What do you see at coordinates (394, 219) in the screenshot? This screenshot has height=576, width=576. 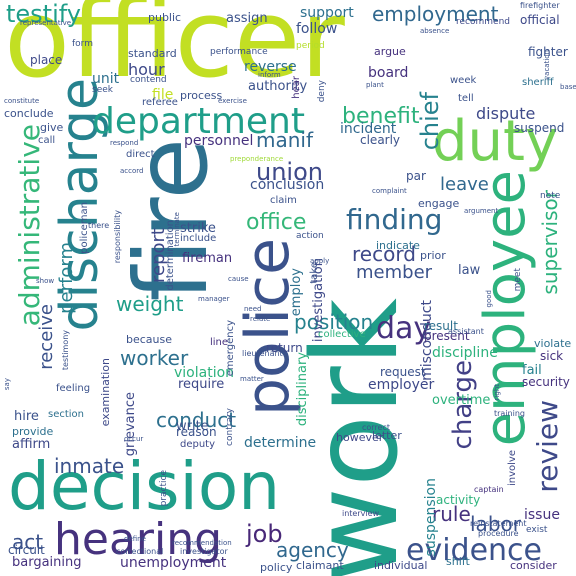 I see `word-finding: finding` at bounding box center [394, 219].